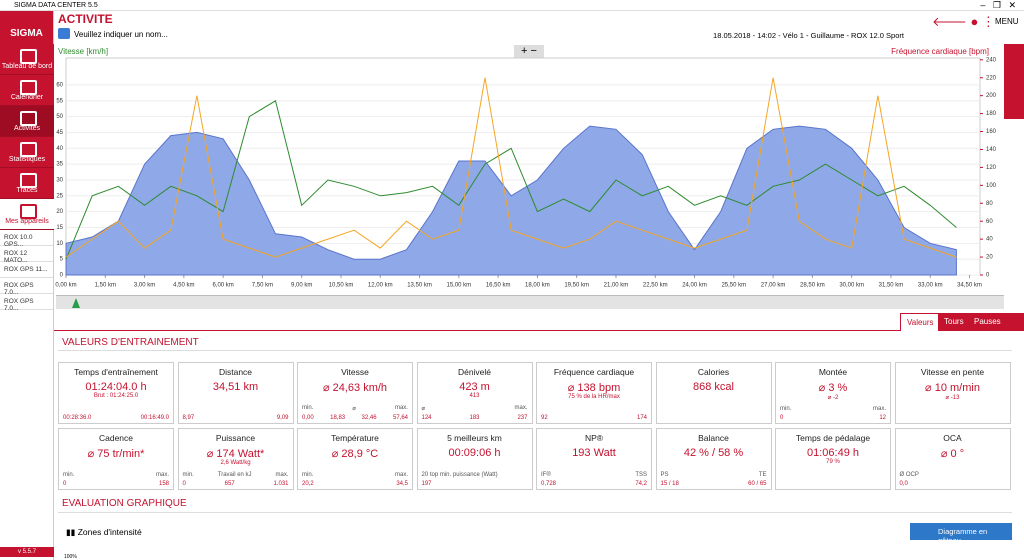  What do you see at coordinates (594, 372) in the screenshot?
I see `card-title: Fréquence cardiaque` at bounding box center [594, 372].